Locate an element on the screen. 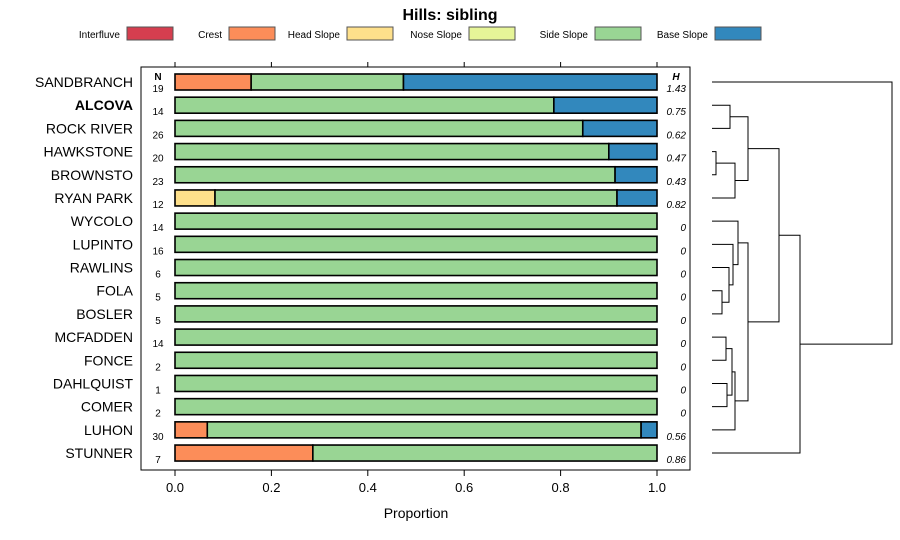  legend-label: Nose Slope is located at coordinates (436, 35).